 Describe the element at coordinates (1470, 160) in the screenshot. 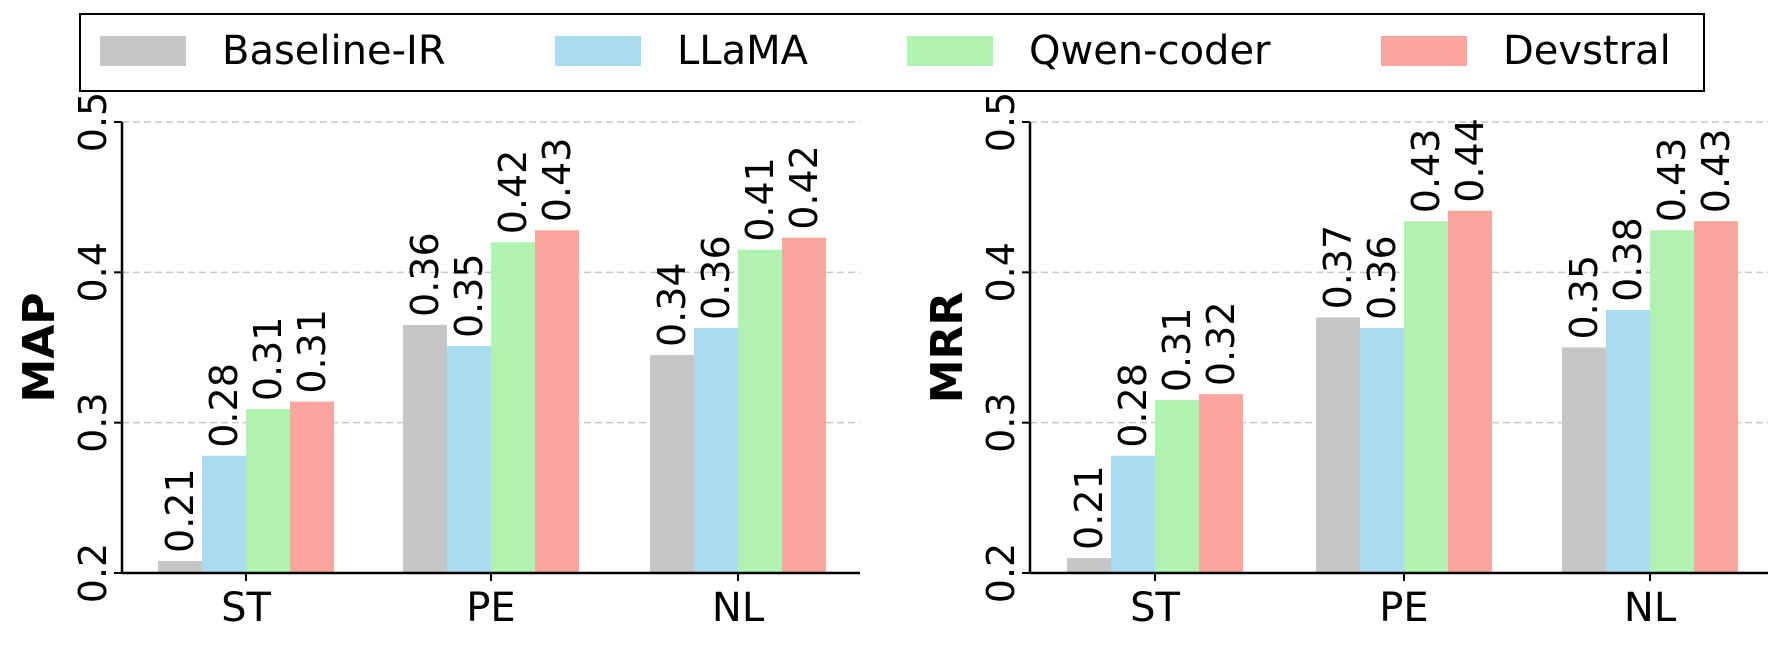

I see `data-label: 0.44` at that location.